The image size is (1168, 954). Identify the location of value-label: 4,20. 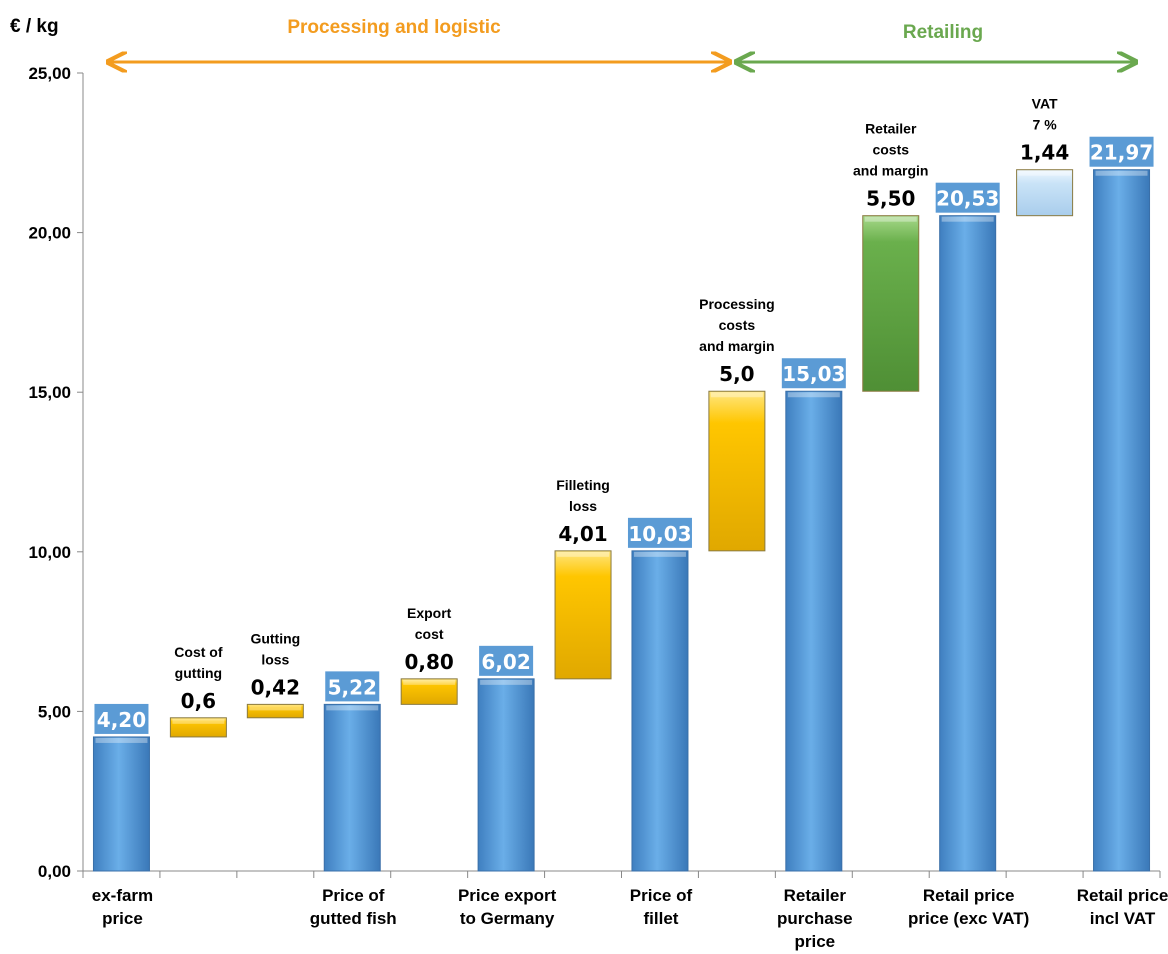
(121, 720).